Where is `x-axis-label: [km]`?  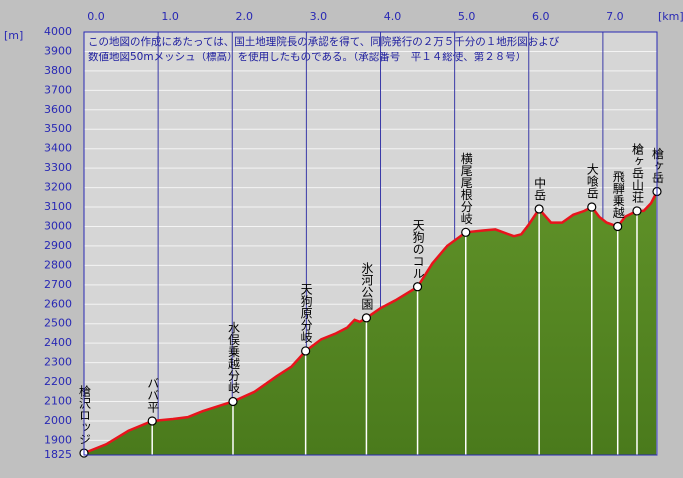 x-axis-label: [km] is located at coordinates (670, 16).